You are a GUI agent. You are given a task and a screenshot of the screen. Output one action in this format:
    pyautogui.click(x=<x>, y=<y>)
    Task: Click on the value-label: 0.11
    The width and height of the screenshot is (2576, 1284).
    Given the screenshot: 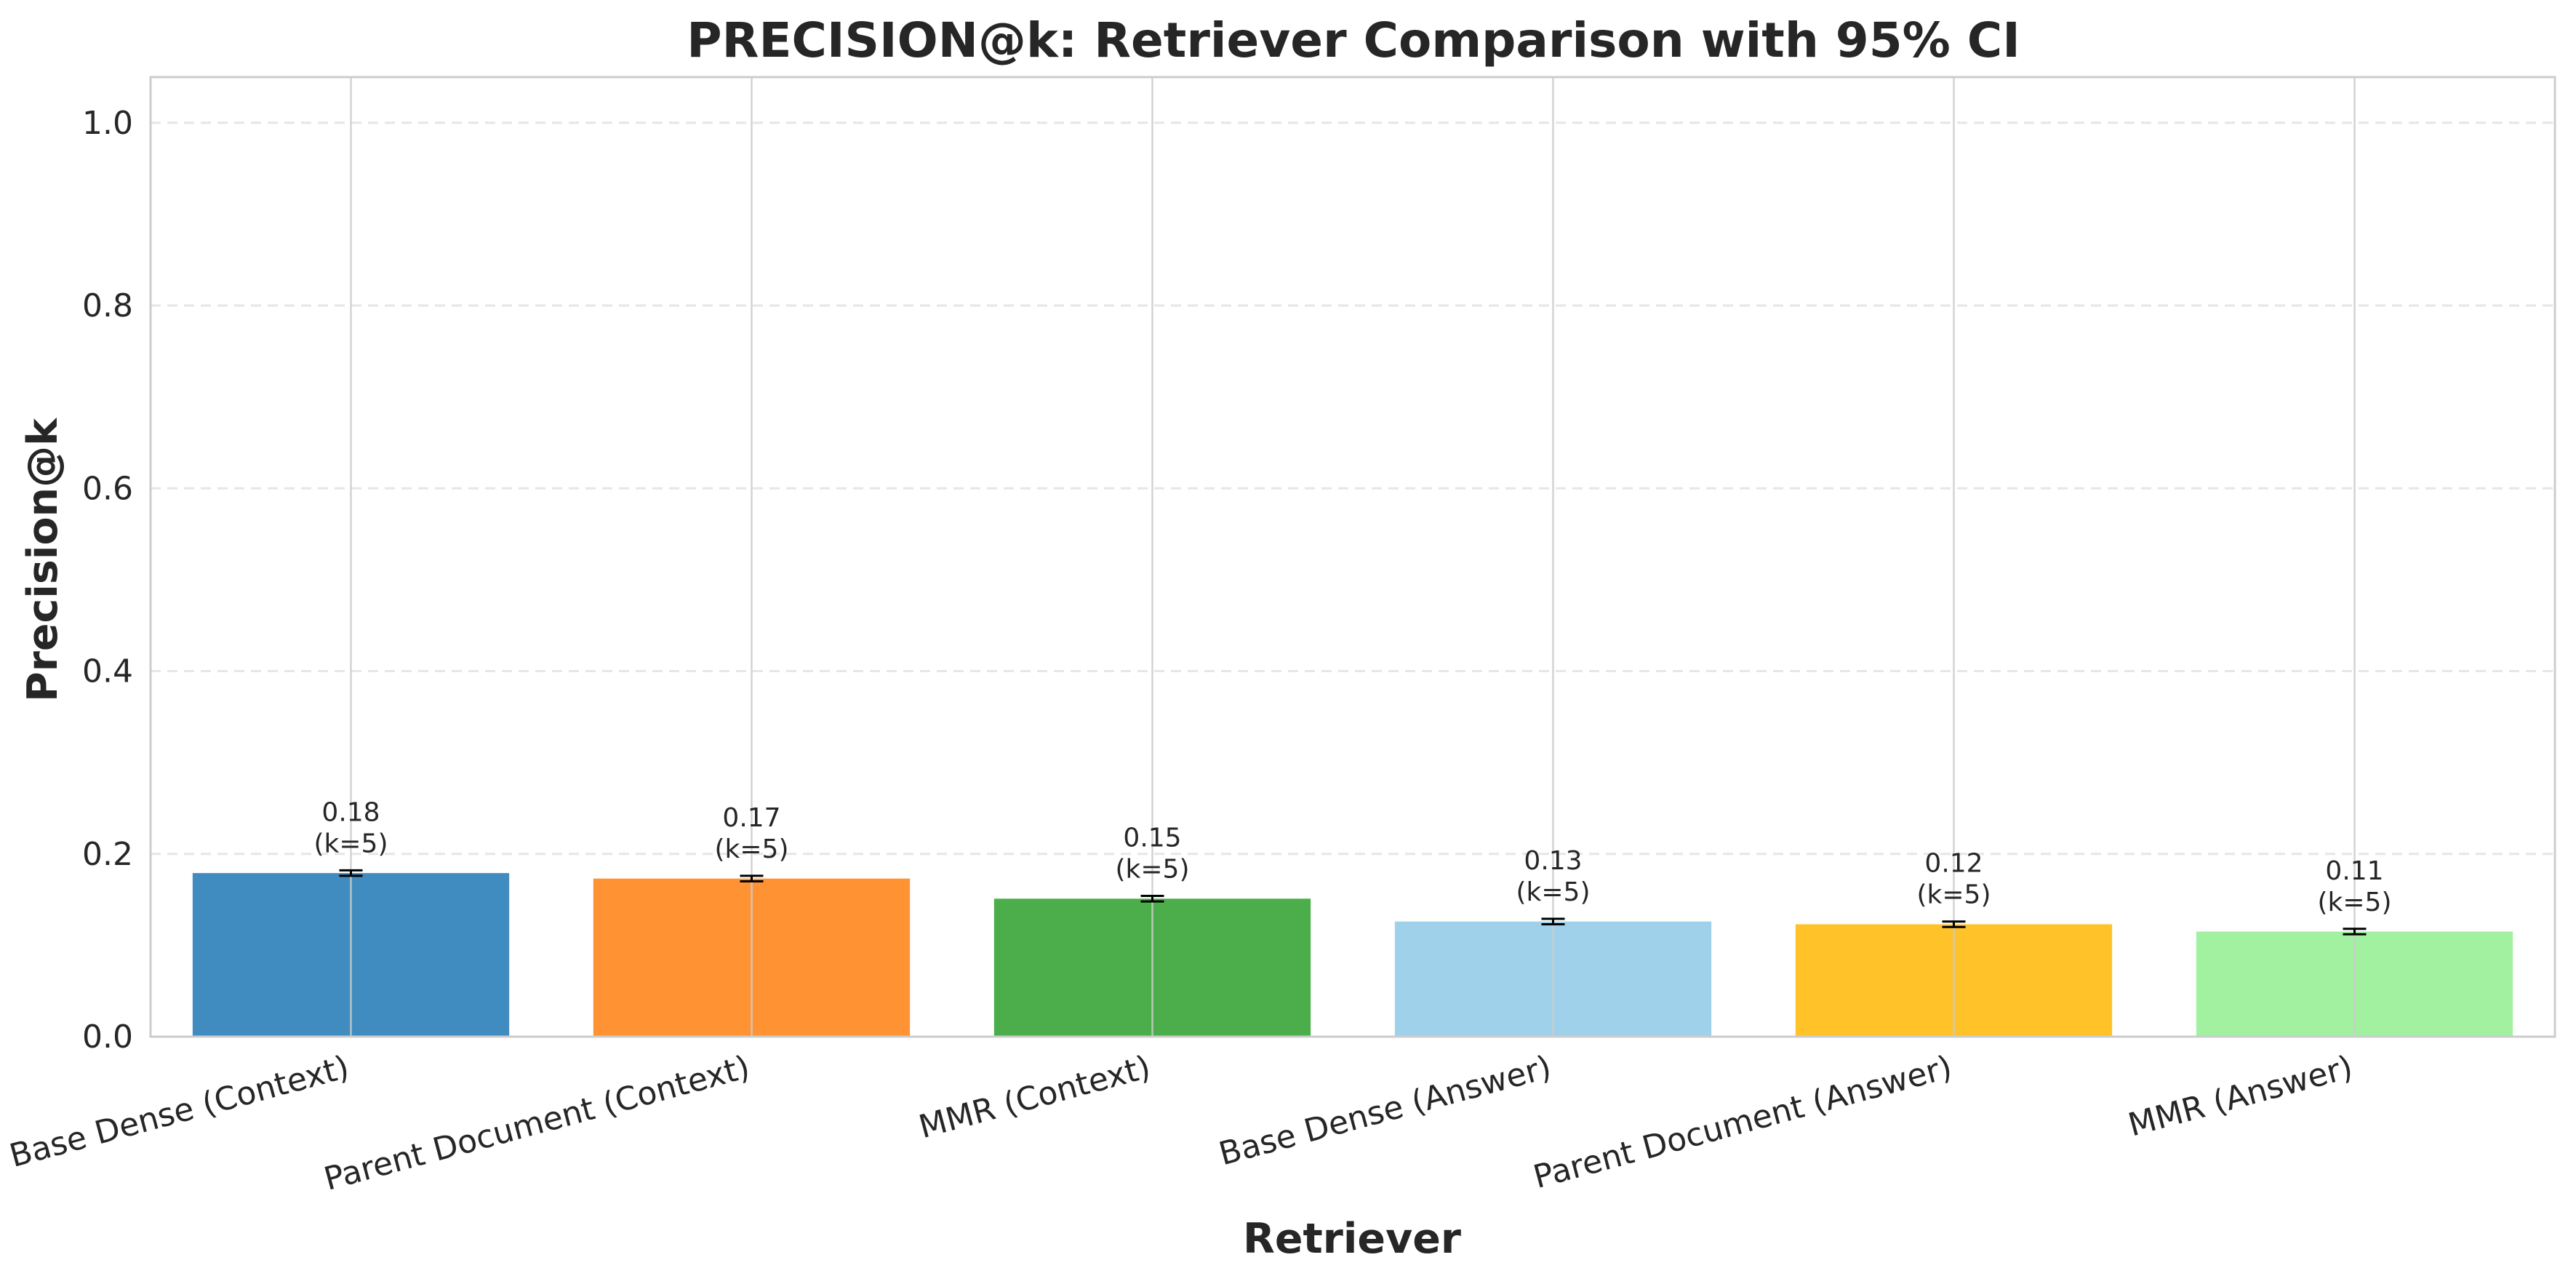 What is the action you would take?
    pyautogui.click(x=2354, y=871)
    